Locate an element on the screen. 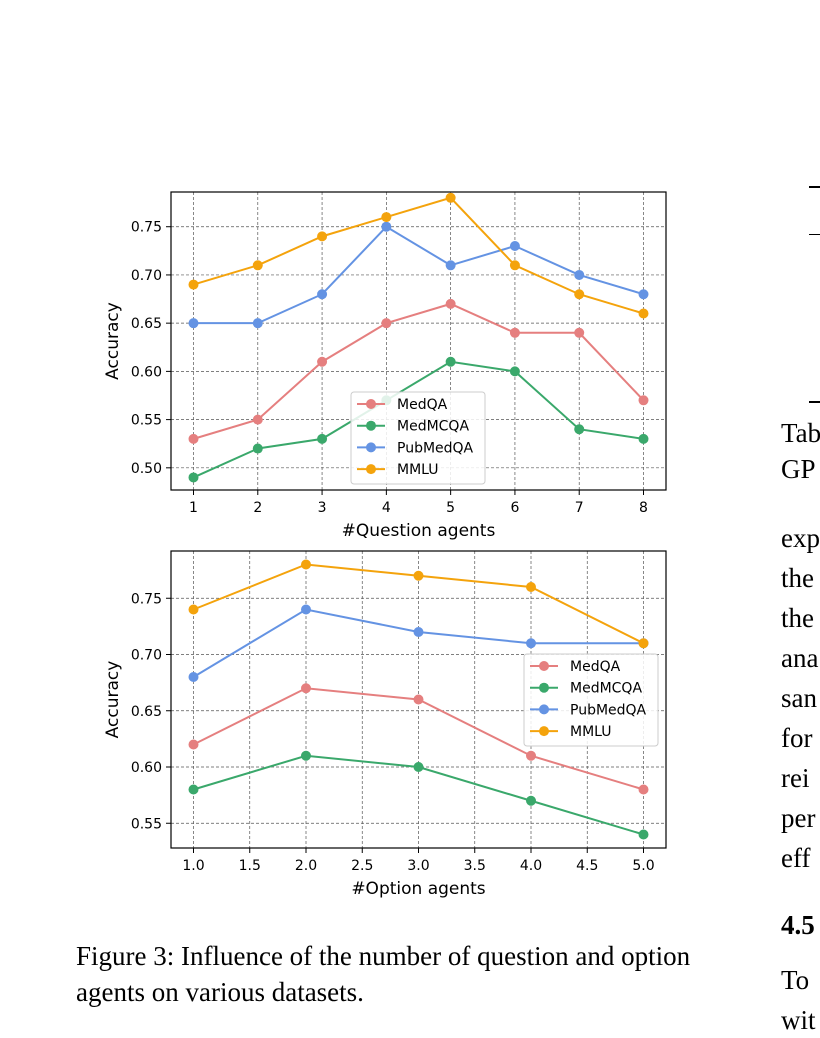 The width and height of the screenshot is (820, 1038). table-mid-rule is located at coordinates (814, 234).